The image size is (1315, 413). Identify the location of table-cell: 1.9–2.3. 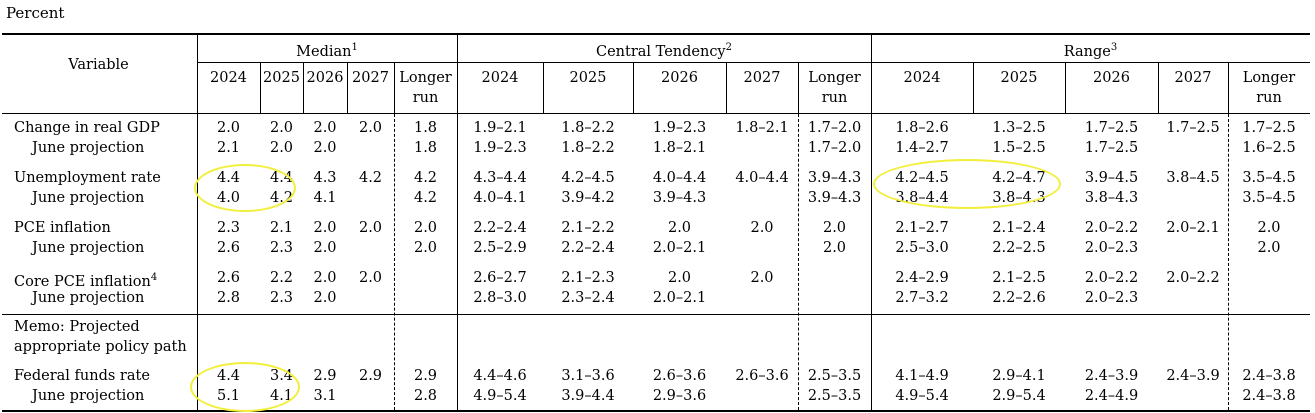
(679, 128).